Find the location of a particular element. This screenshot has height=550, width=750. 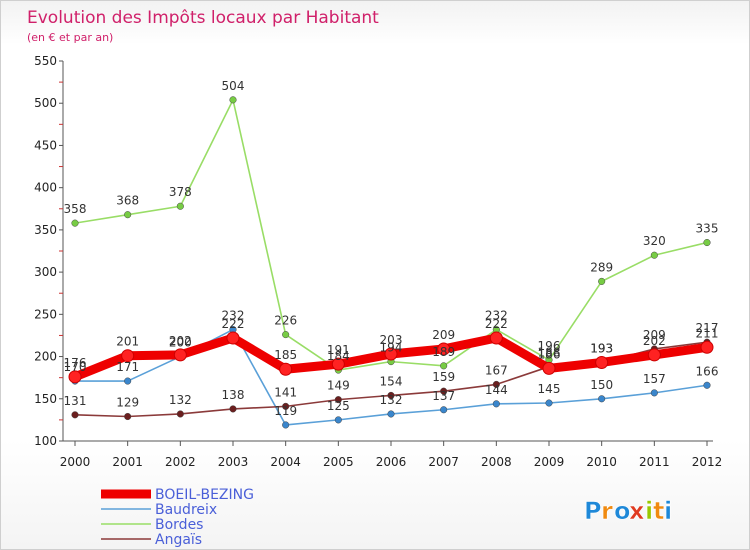

point-bordes-2000 is located at coordinates (75, 223).